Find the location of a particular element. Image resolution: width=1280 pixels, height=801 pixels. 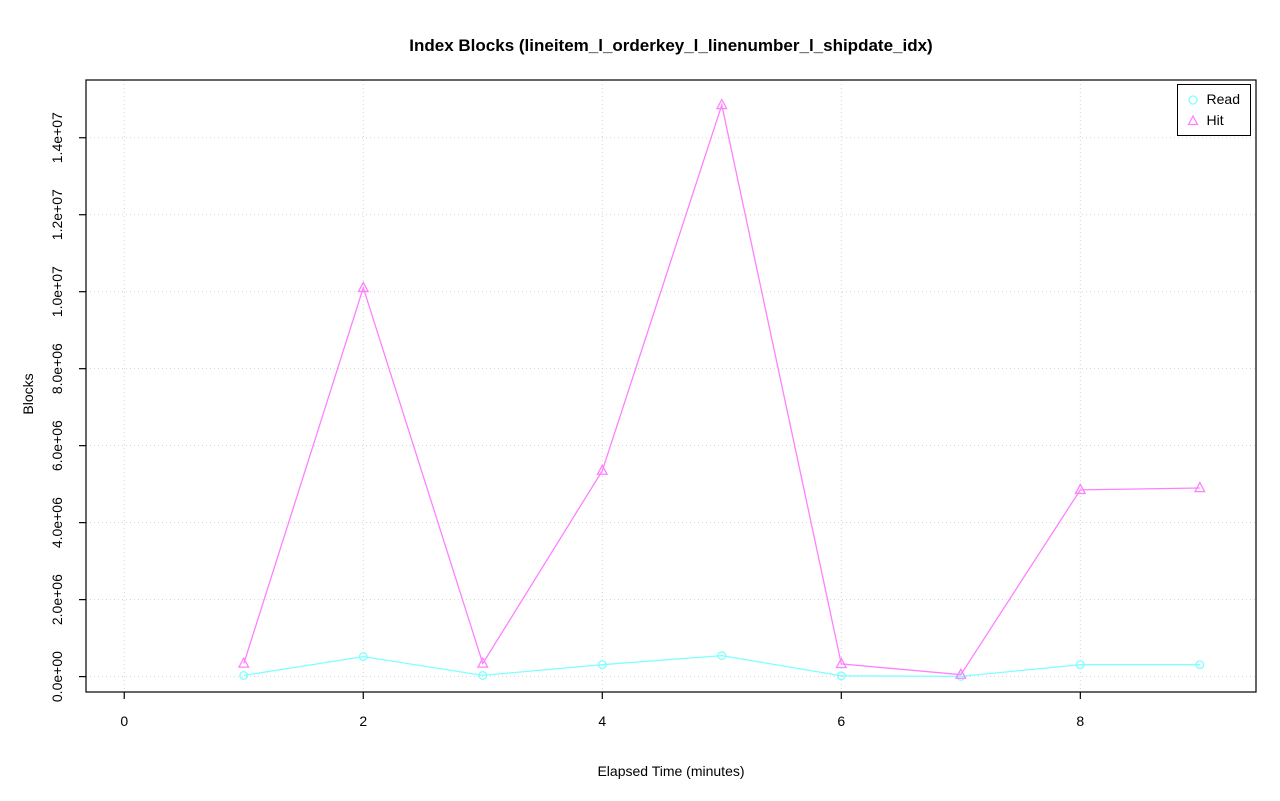

y-tick-label: 4.0e+06 is located at coordinates (57, 522).